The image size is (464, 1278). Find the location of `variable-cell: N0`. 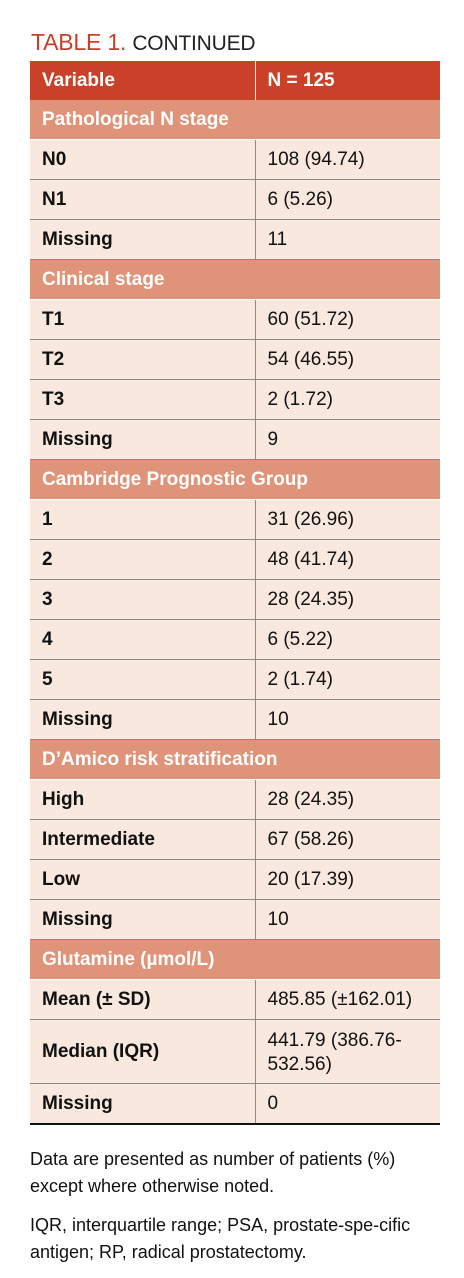

variable-cell: N0 is located at coordinates (143, 159).